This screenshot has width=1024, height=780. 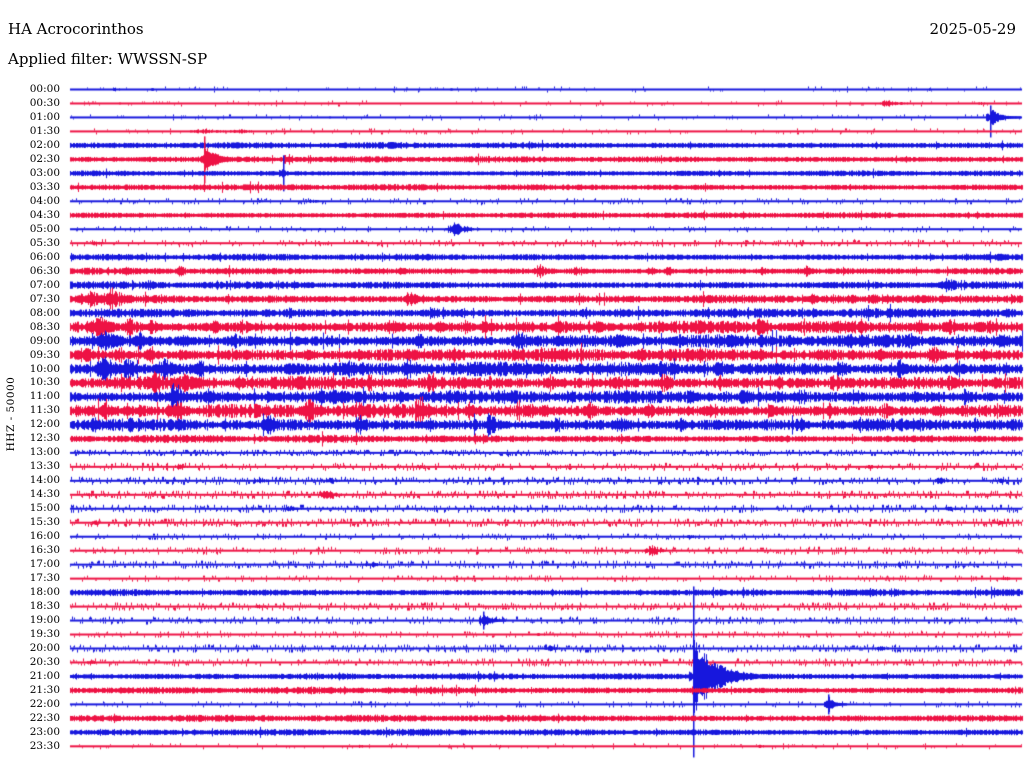 What do you see at coordinates (44, 368) in the screenshot?
I see `time-label: 10:00` at bounding box center [44, 368].